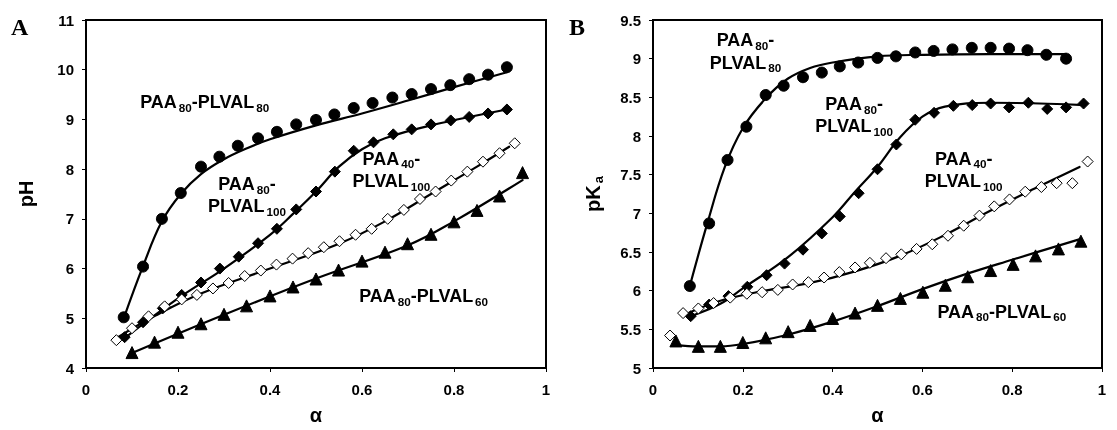 The image size is (1117, 430). What do you see at coordinates (69, 169) in the screenshot?
I see `y-tick-label: 8` at bounding box center [69, 169].